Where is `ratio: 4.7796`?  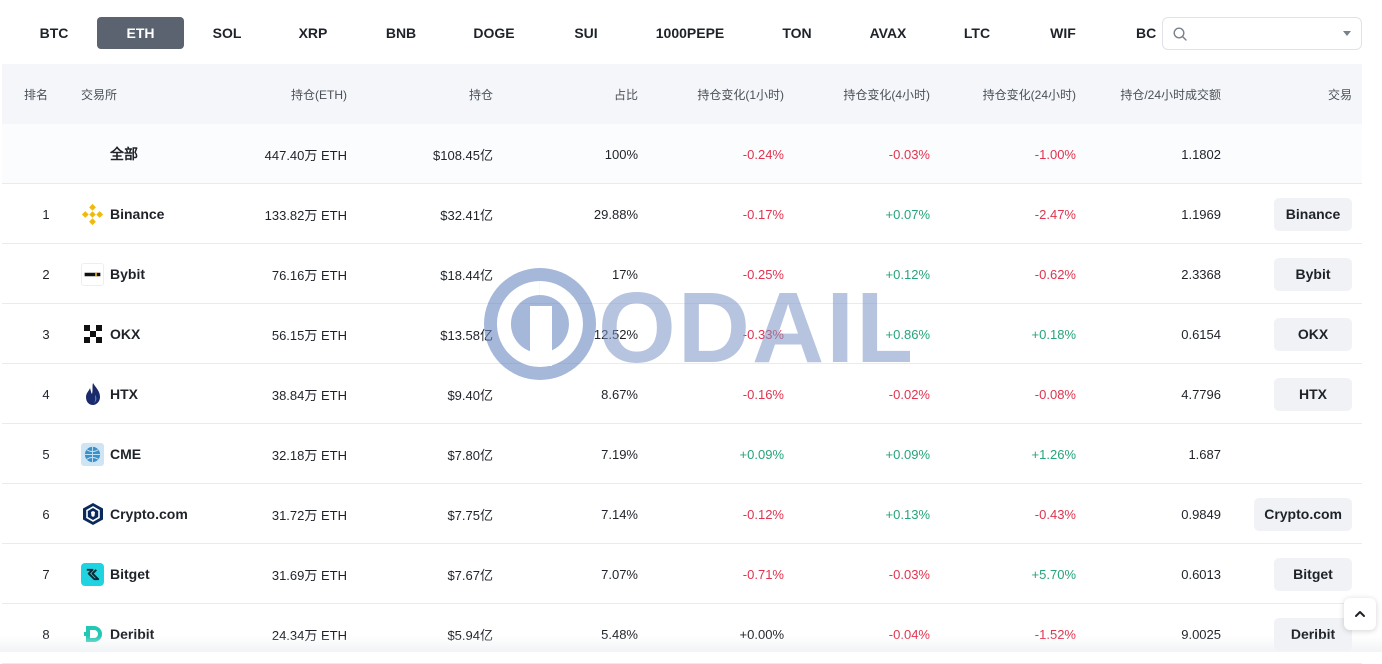 ratio: 4.7796 is located at coordinates (1201, 394).